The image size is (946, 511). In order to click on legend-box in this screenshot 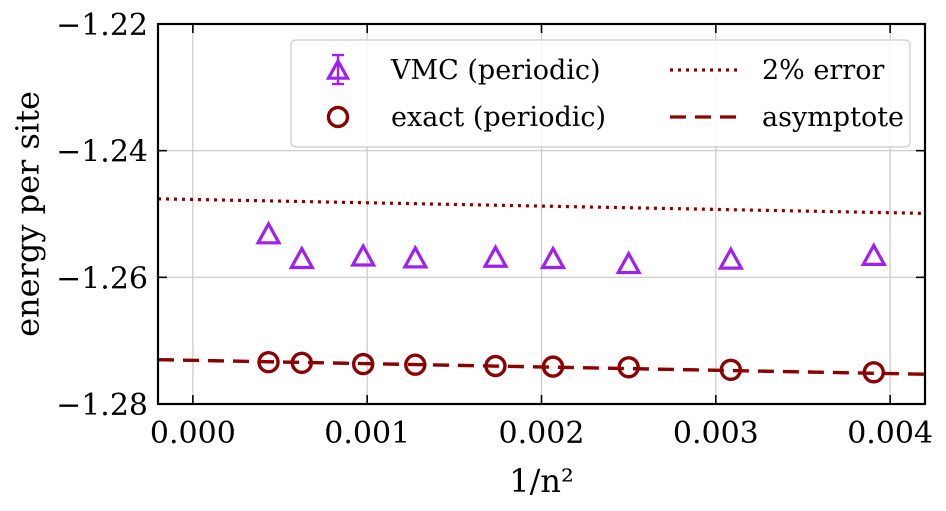, I will do `click(600, 93)`.